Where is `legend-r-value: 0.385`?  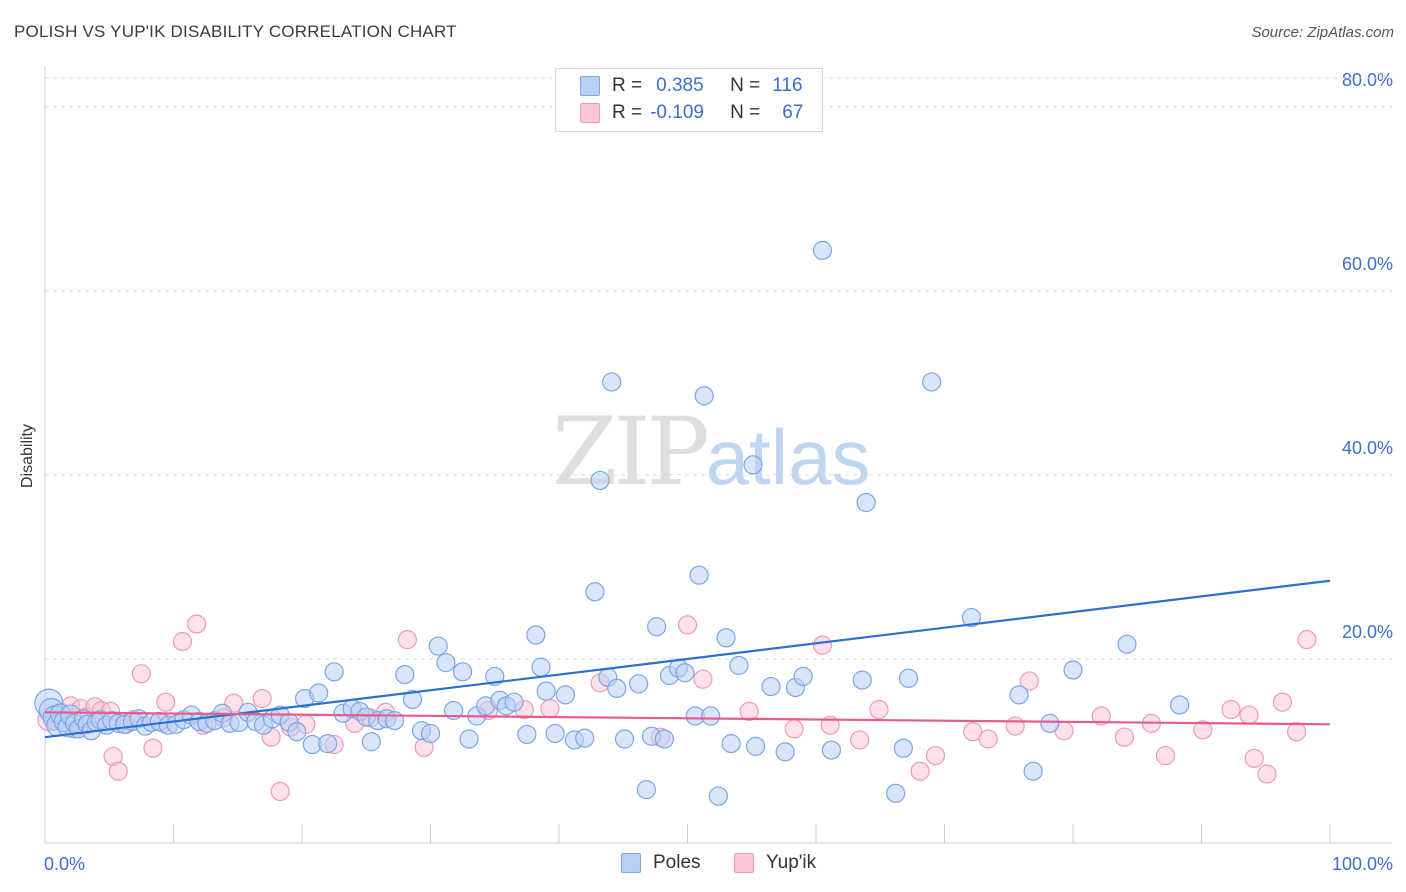 legend-r-value: 0.385 is located at coordinates (680, 85).